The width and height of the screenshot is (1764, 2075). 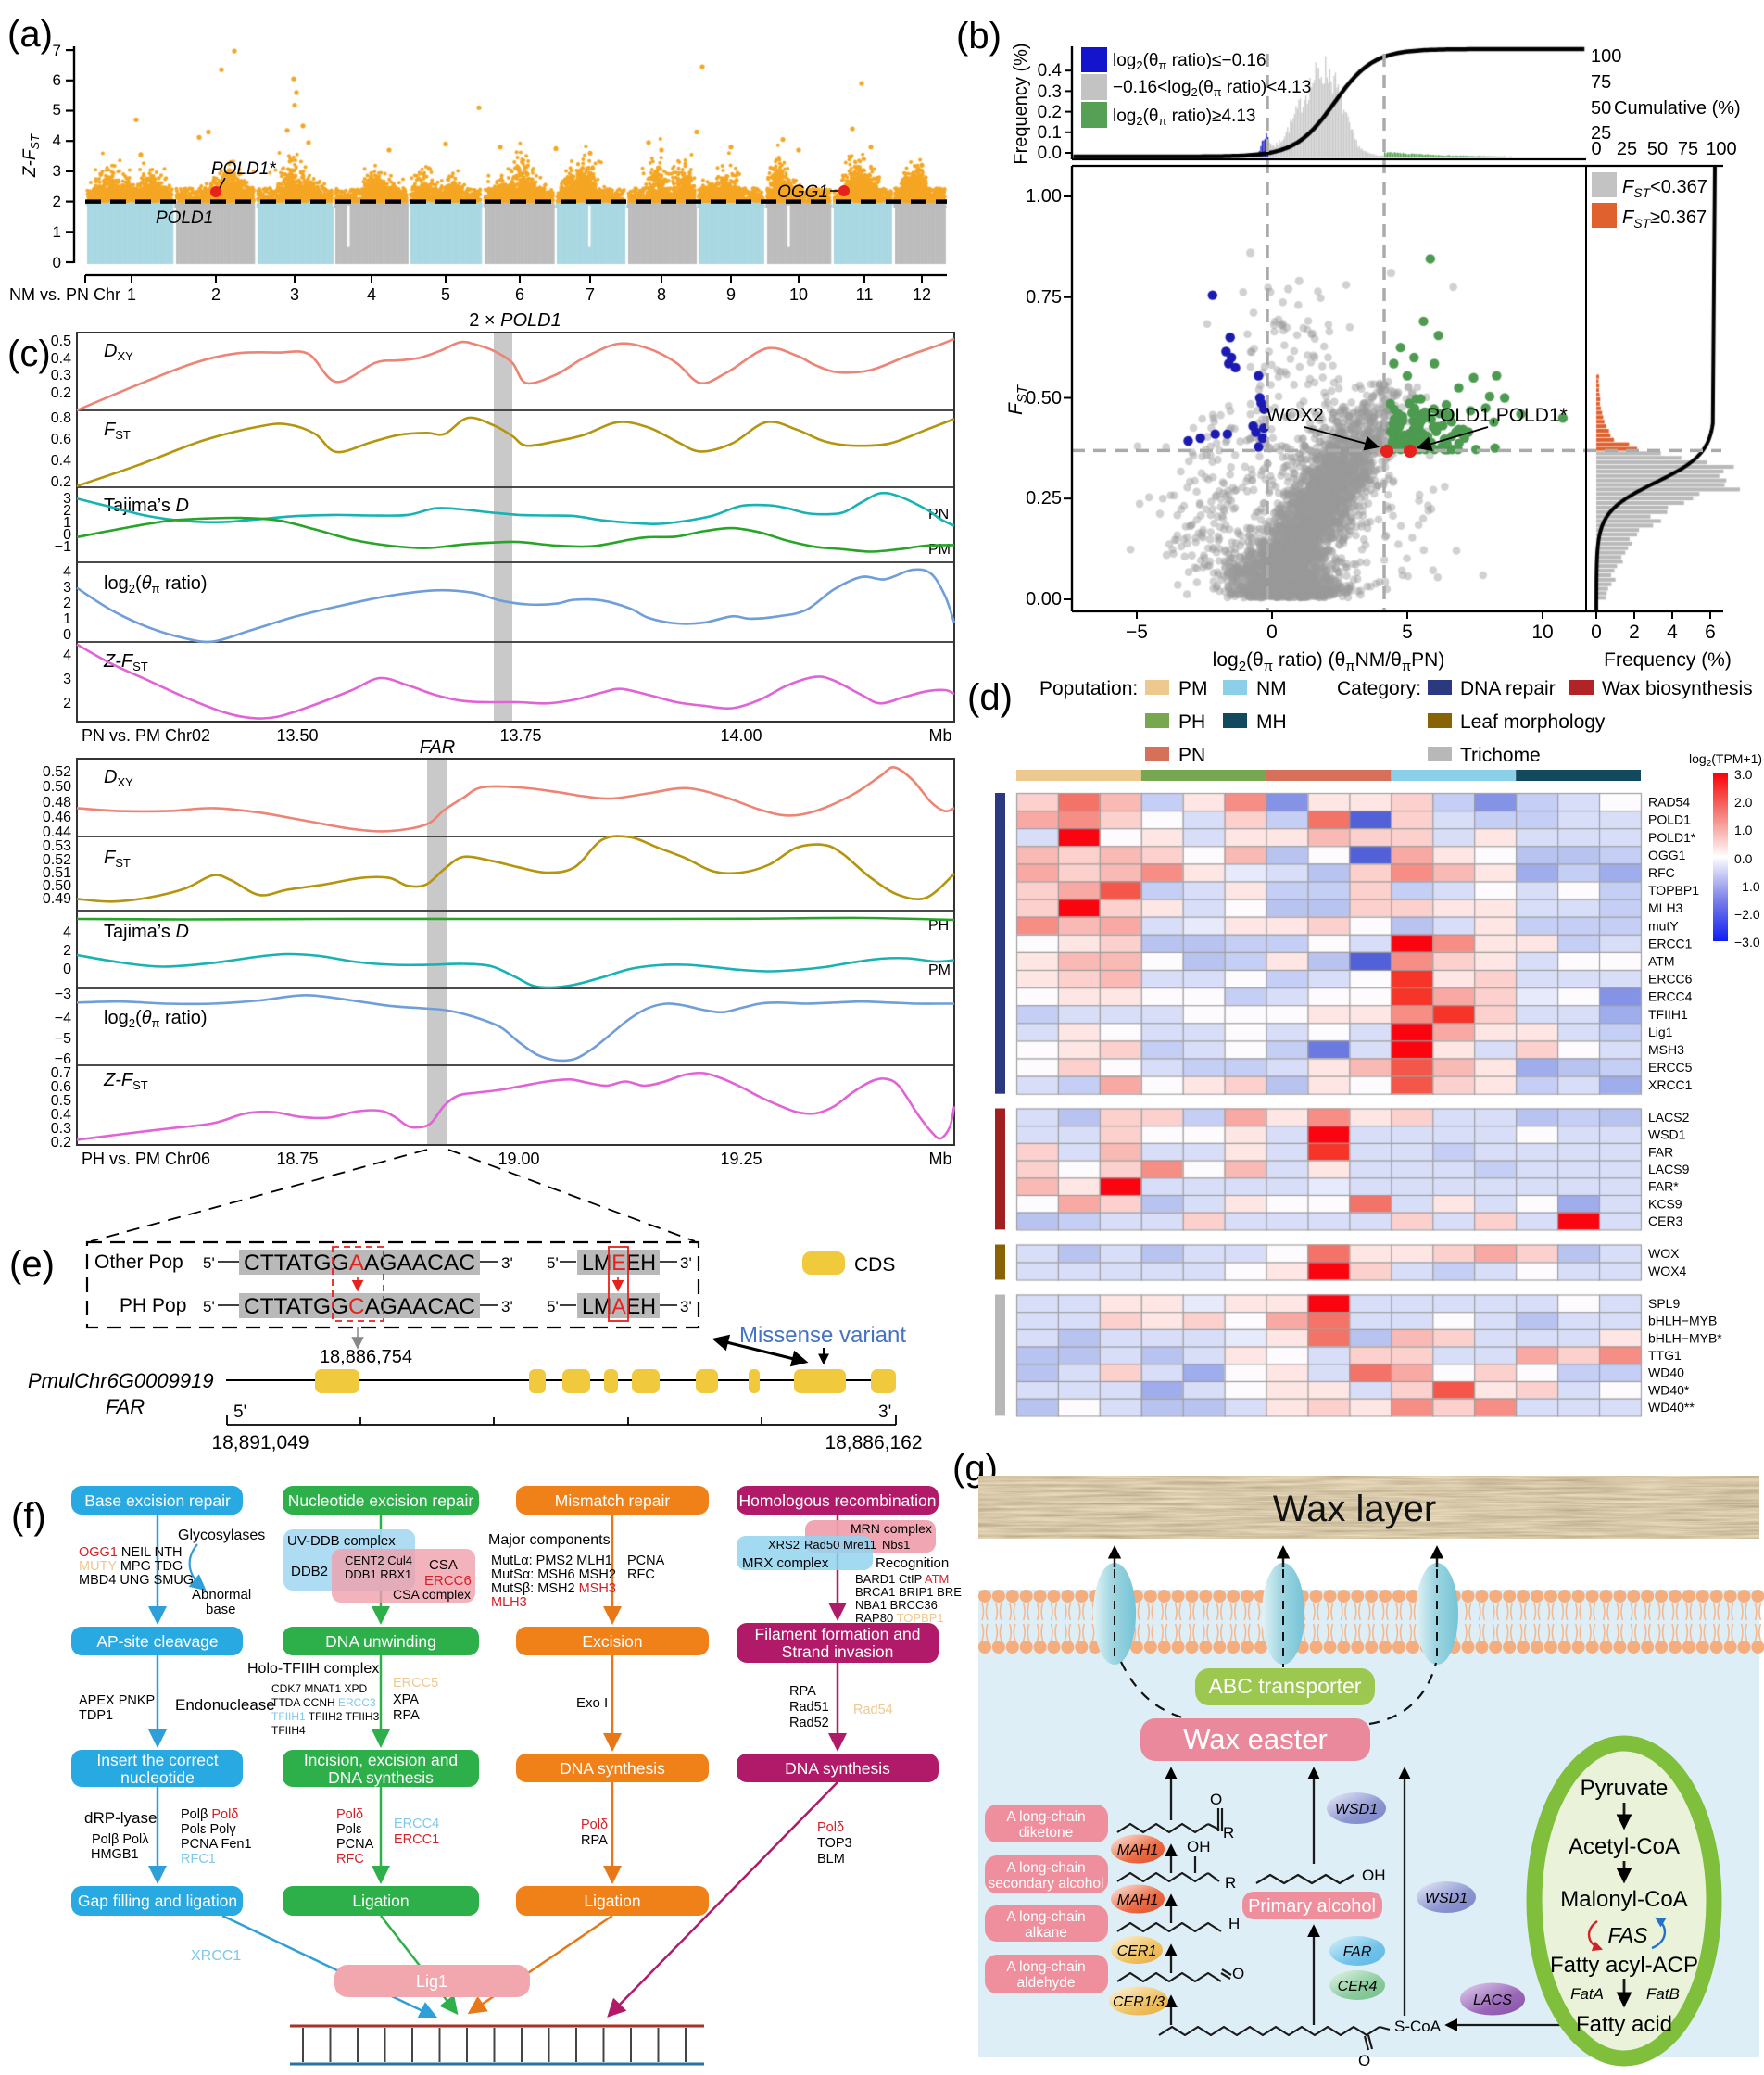 I want to click on svg-text: PH, so click(x=1191, y=722).